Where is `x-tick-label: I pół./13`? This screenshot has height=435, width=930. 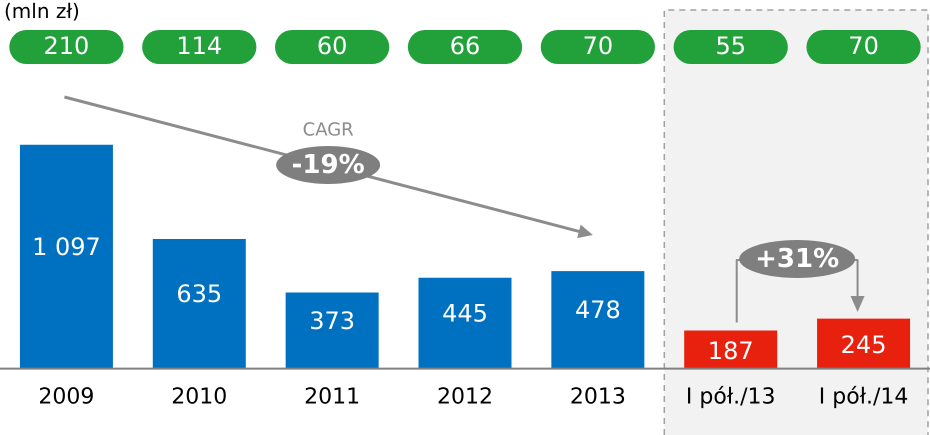 x-tick-label: I pół./13 is located at coordinates (731, 397).